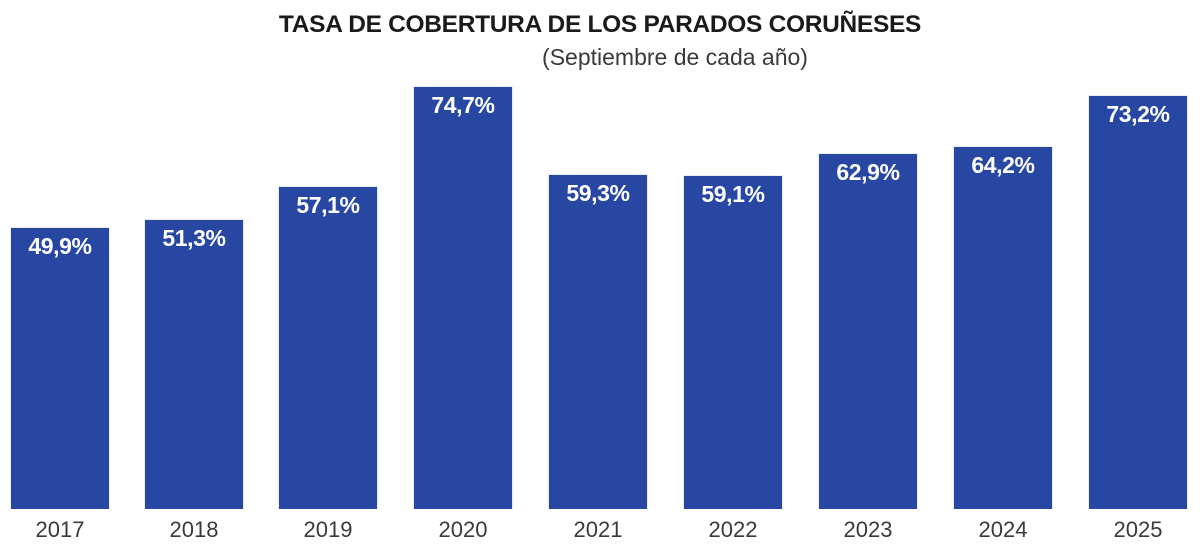  What do you see at coordinates (60, 529) in the screenshot?
I see `x-axis-label-2017: 2017` at bounding box center [60, 529].